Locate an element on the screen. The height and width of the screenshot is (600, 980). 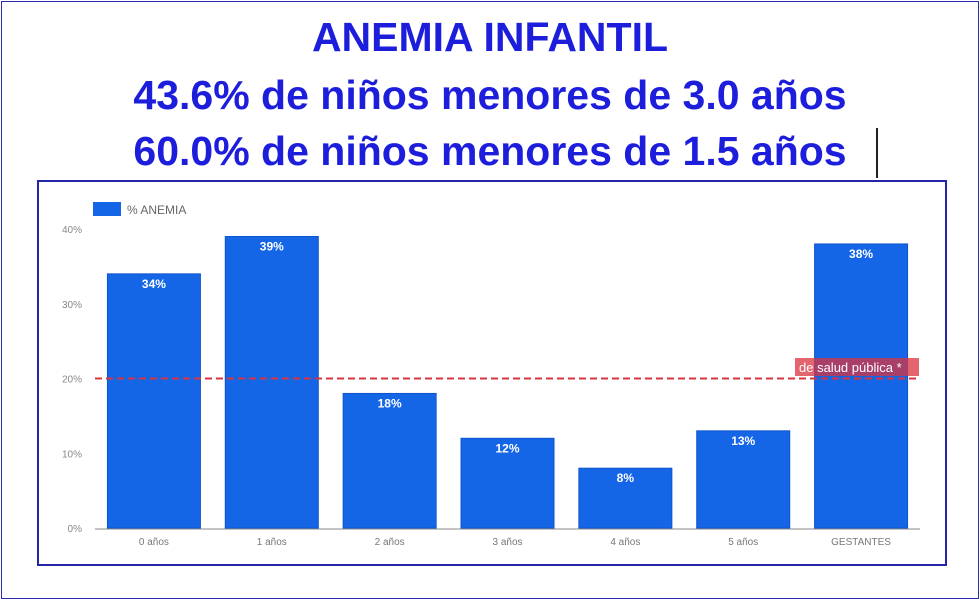
title-line-3: 60.0% de niños menores de 1.5 años is located at coordinates (490, 151).